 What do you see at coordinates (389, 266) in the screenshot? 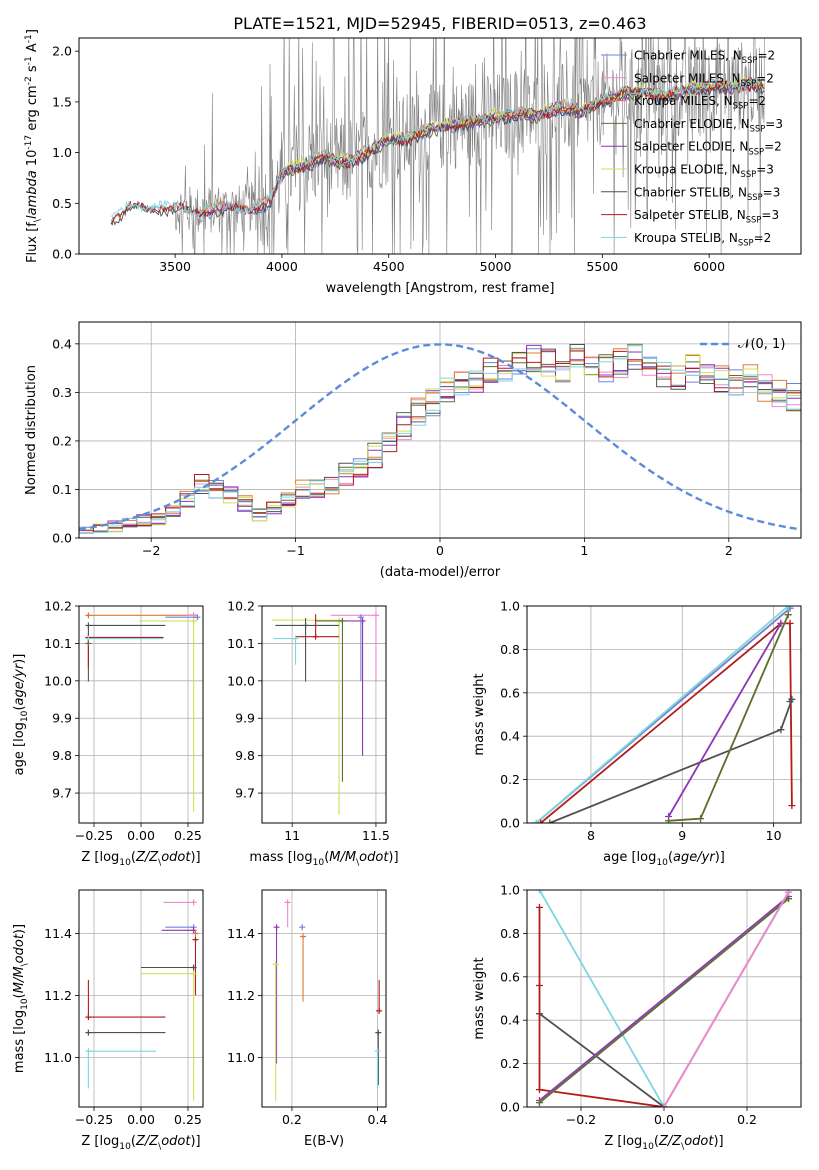
I see `x-tick-label: 4500` at bounding box center [389, 266].